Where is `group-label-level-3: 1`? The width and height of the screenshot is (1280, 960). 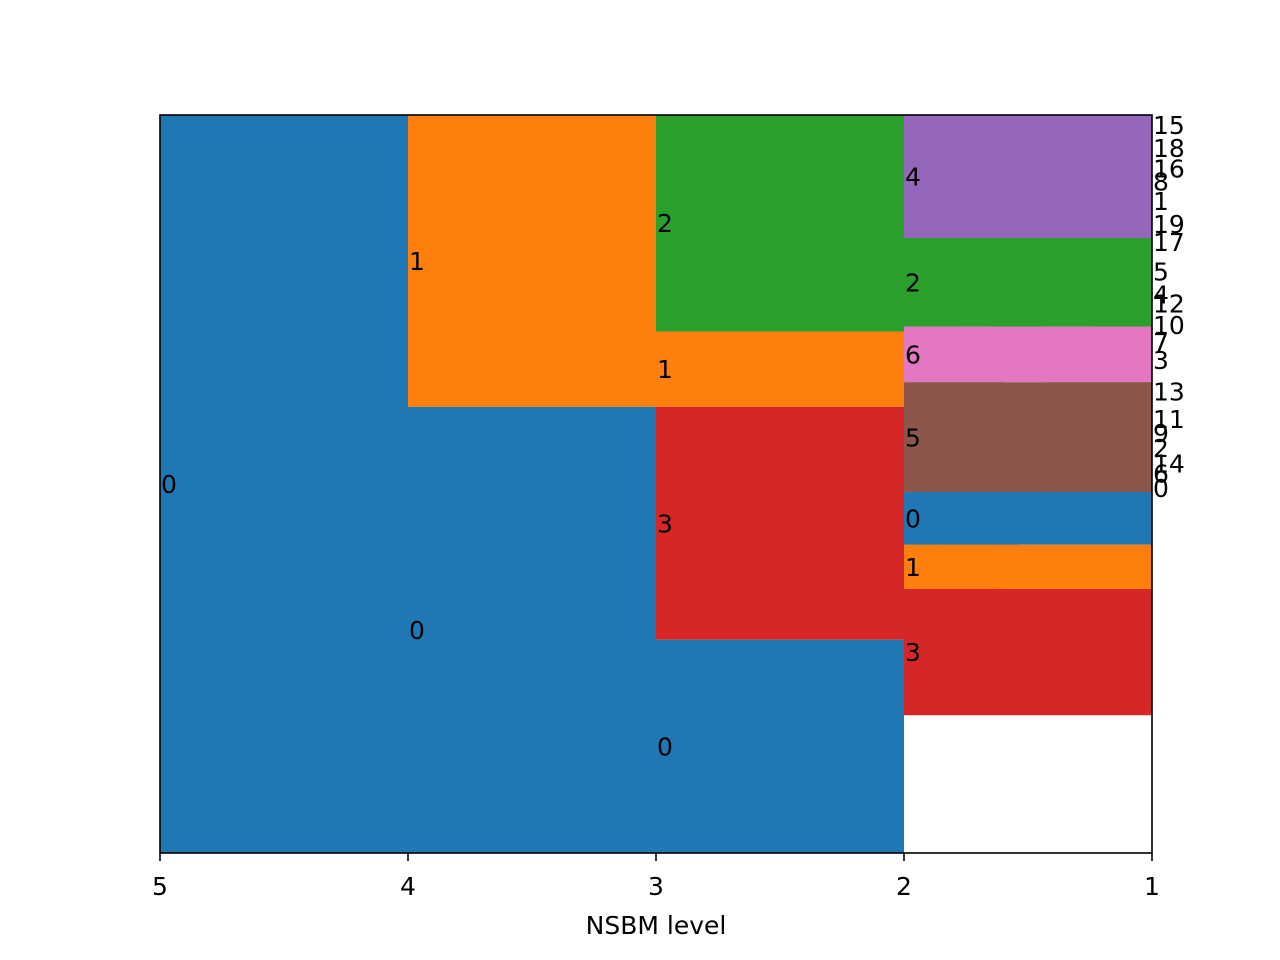
group-label-level-3: 1 is located at coordinates (665, 369).